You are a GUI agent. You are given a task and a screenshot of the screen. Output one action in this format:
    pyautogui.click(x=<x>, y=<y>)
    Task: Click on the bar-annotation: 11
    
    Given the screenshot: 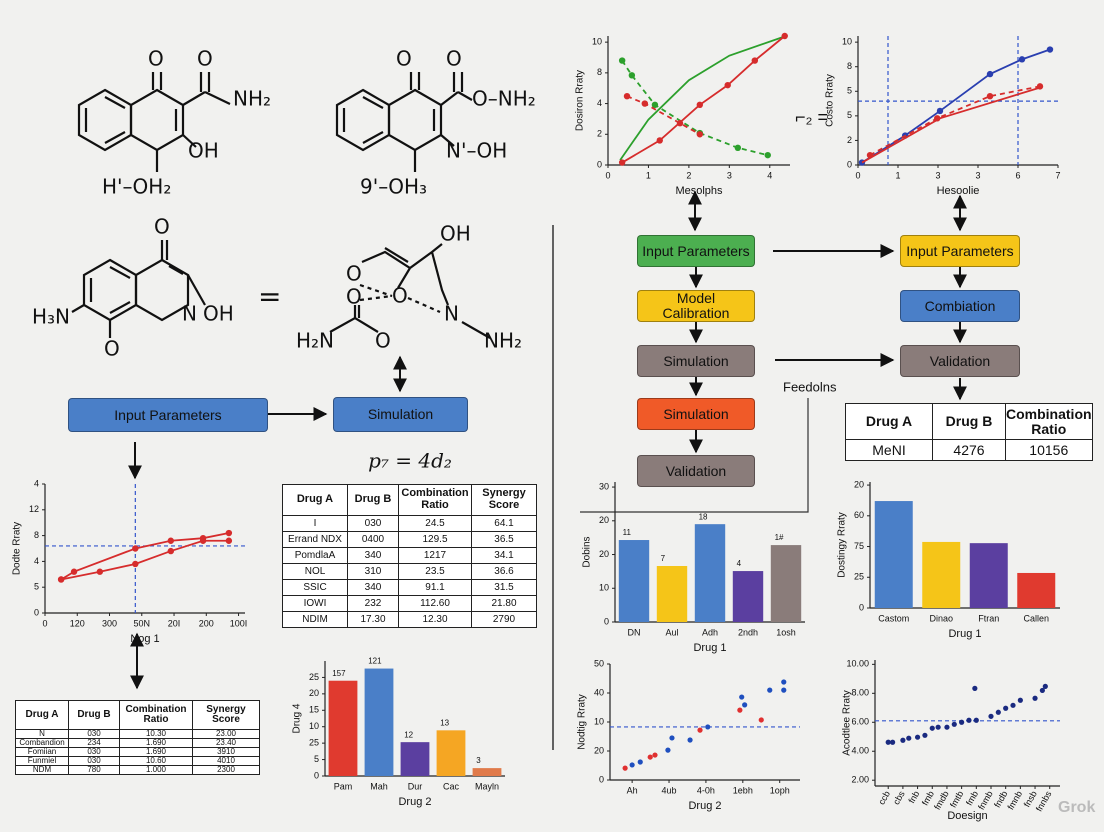 What is the action you would take?
    pyautogui.click(x=627, y=532)
    